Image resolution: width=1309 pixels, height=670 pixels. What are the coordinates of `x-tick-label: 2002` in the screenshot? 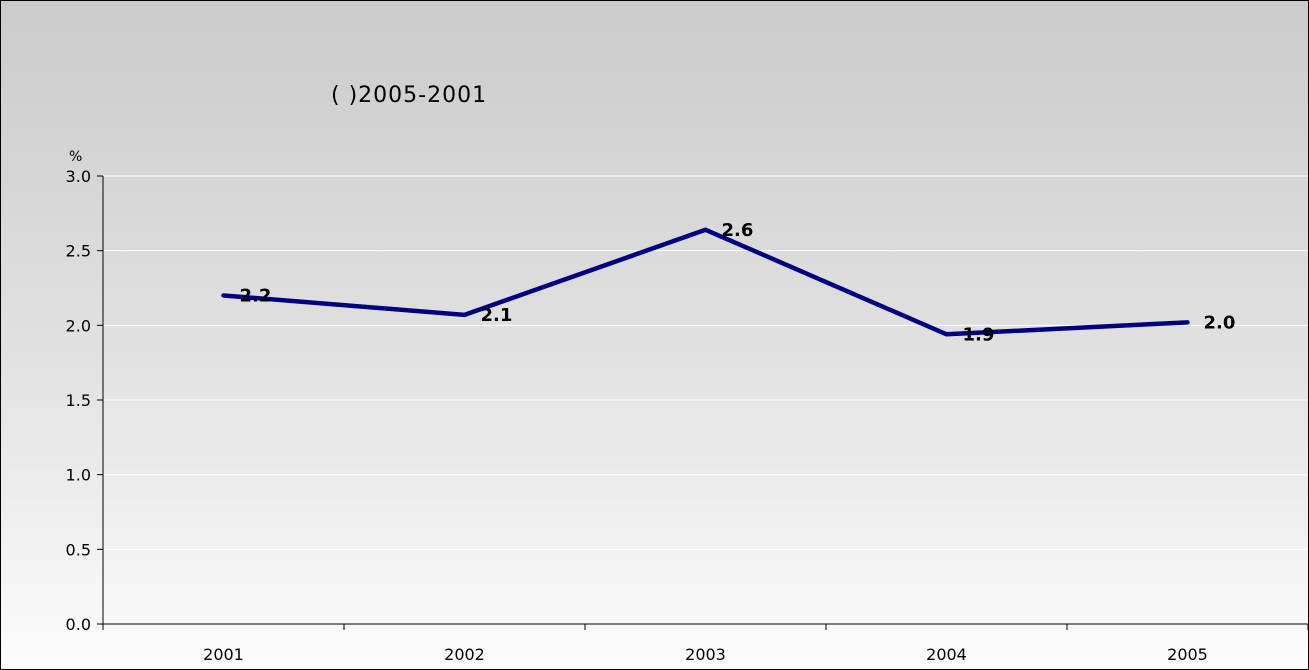 It's located at (464, 654).